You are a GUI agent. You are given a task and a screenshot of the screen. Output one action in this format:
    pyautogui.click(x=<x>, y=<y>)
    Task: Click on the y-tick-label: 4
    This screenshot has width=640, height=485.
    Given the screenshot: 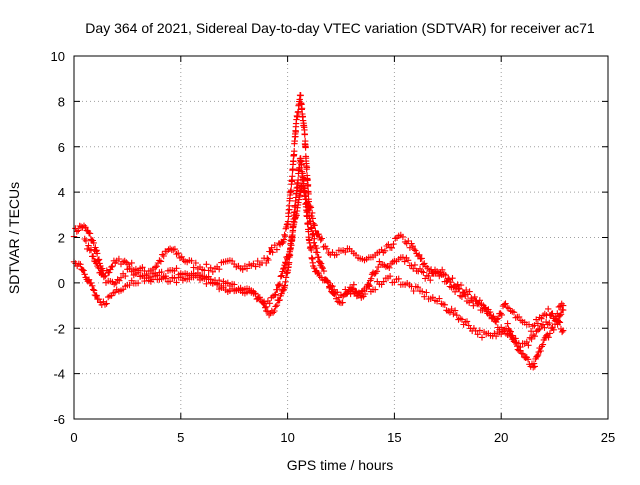 What is the action you would take?
    pyautogui.click(x=61, y=192)
    